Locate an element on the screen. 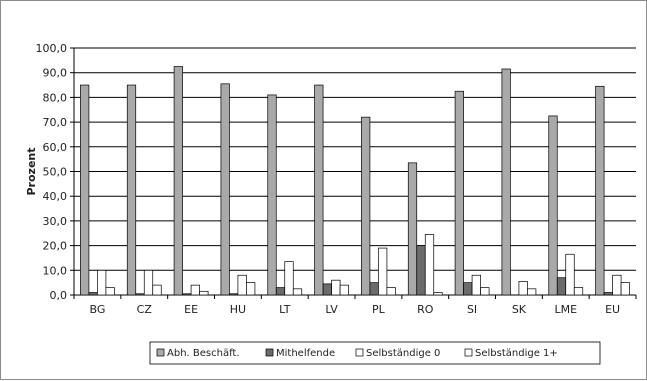 The width and height of the screenshot is (647, 381). x-tick-label: LME is located at coordinates (565, 309).